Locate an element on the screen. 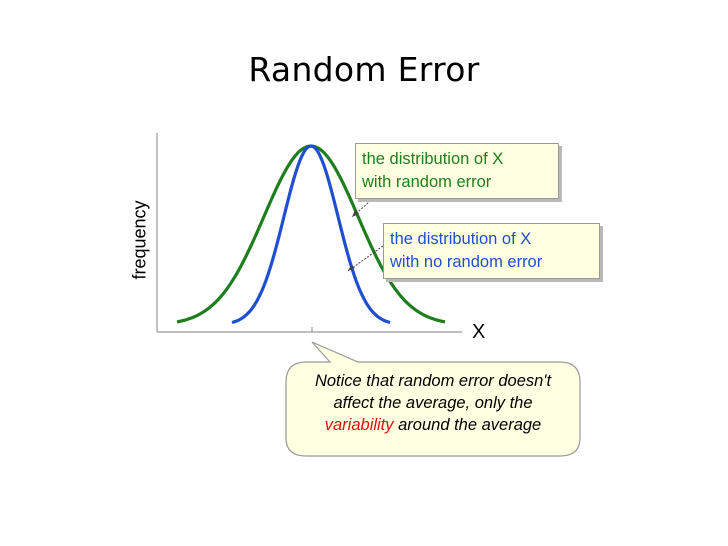 Image resolution: width=728 pixels, height=546 pixels. blue-callout-pointer is located at coordinates (365, 258).